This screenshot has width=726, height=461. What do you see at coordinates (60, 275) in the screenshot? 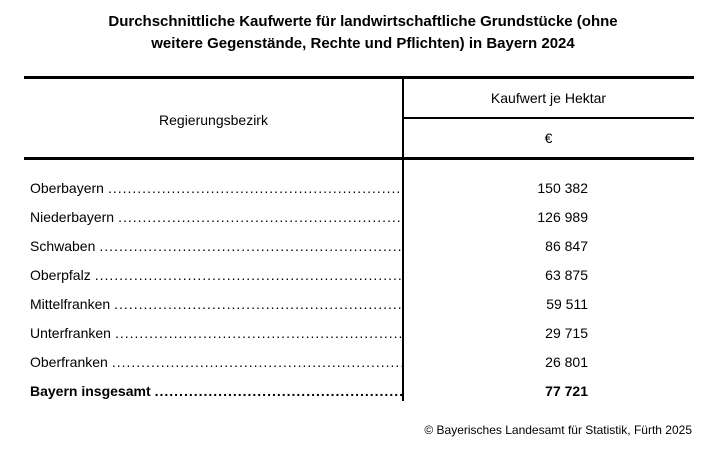
I see `row-label: Oberpfalz` at bounding box center [60, 275].